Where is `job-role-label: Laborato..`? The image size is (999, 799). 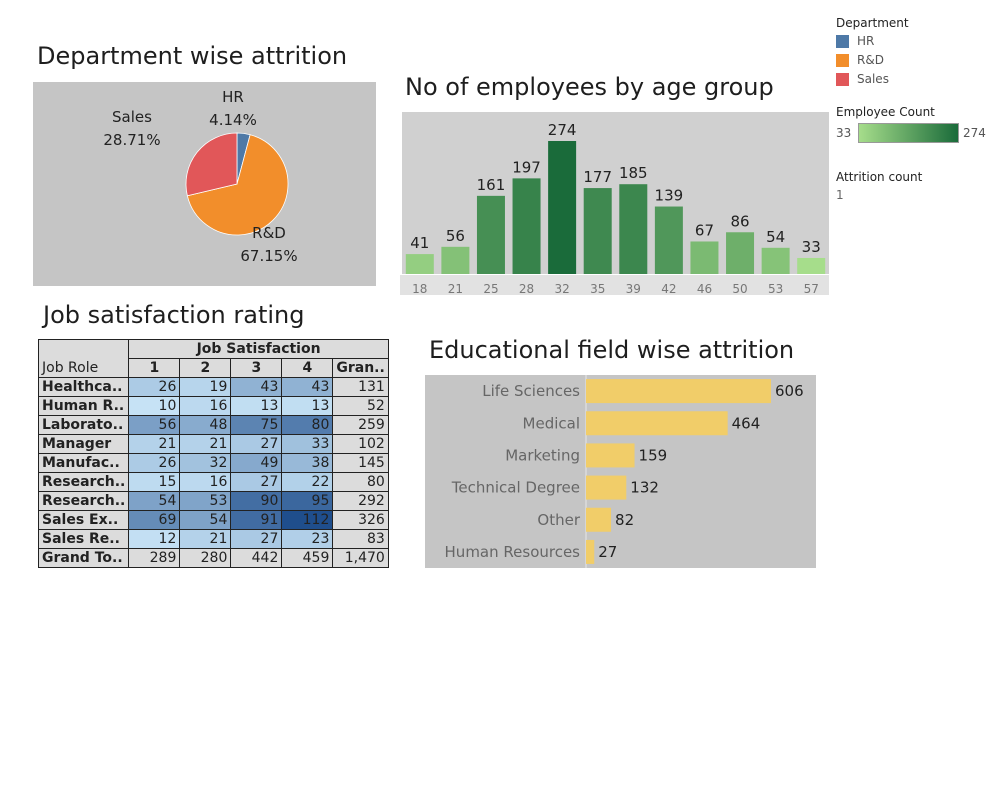 job-role-label: Laborato.. is located at coordinates (83, 425).